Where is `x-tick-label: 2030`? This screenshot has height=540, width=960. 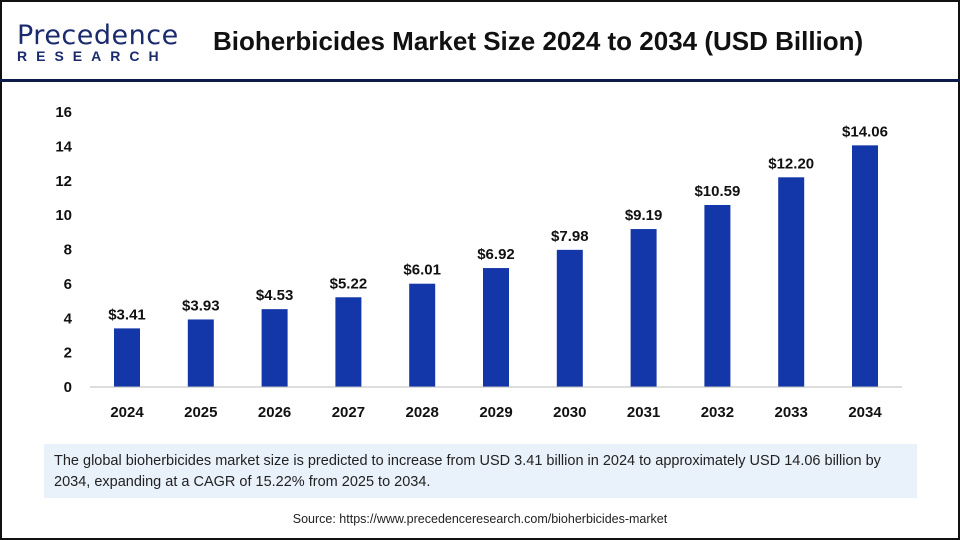 x-tick-label: 2030 is located at coordinates (569, 412).